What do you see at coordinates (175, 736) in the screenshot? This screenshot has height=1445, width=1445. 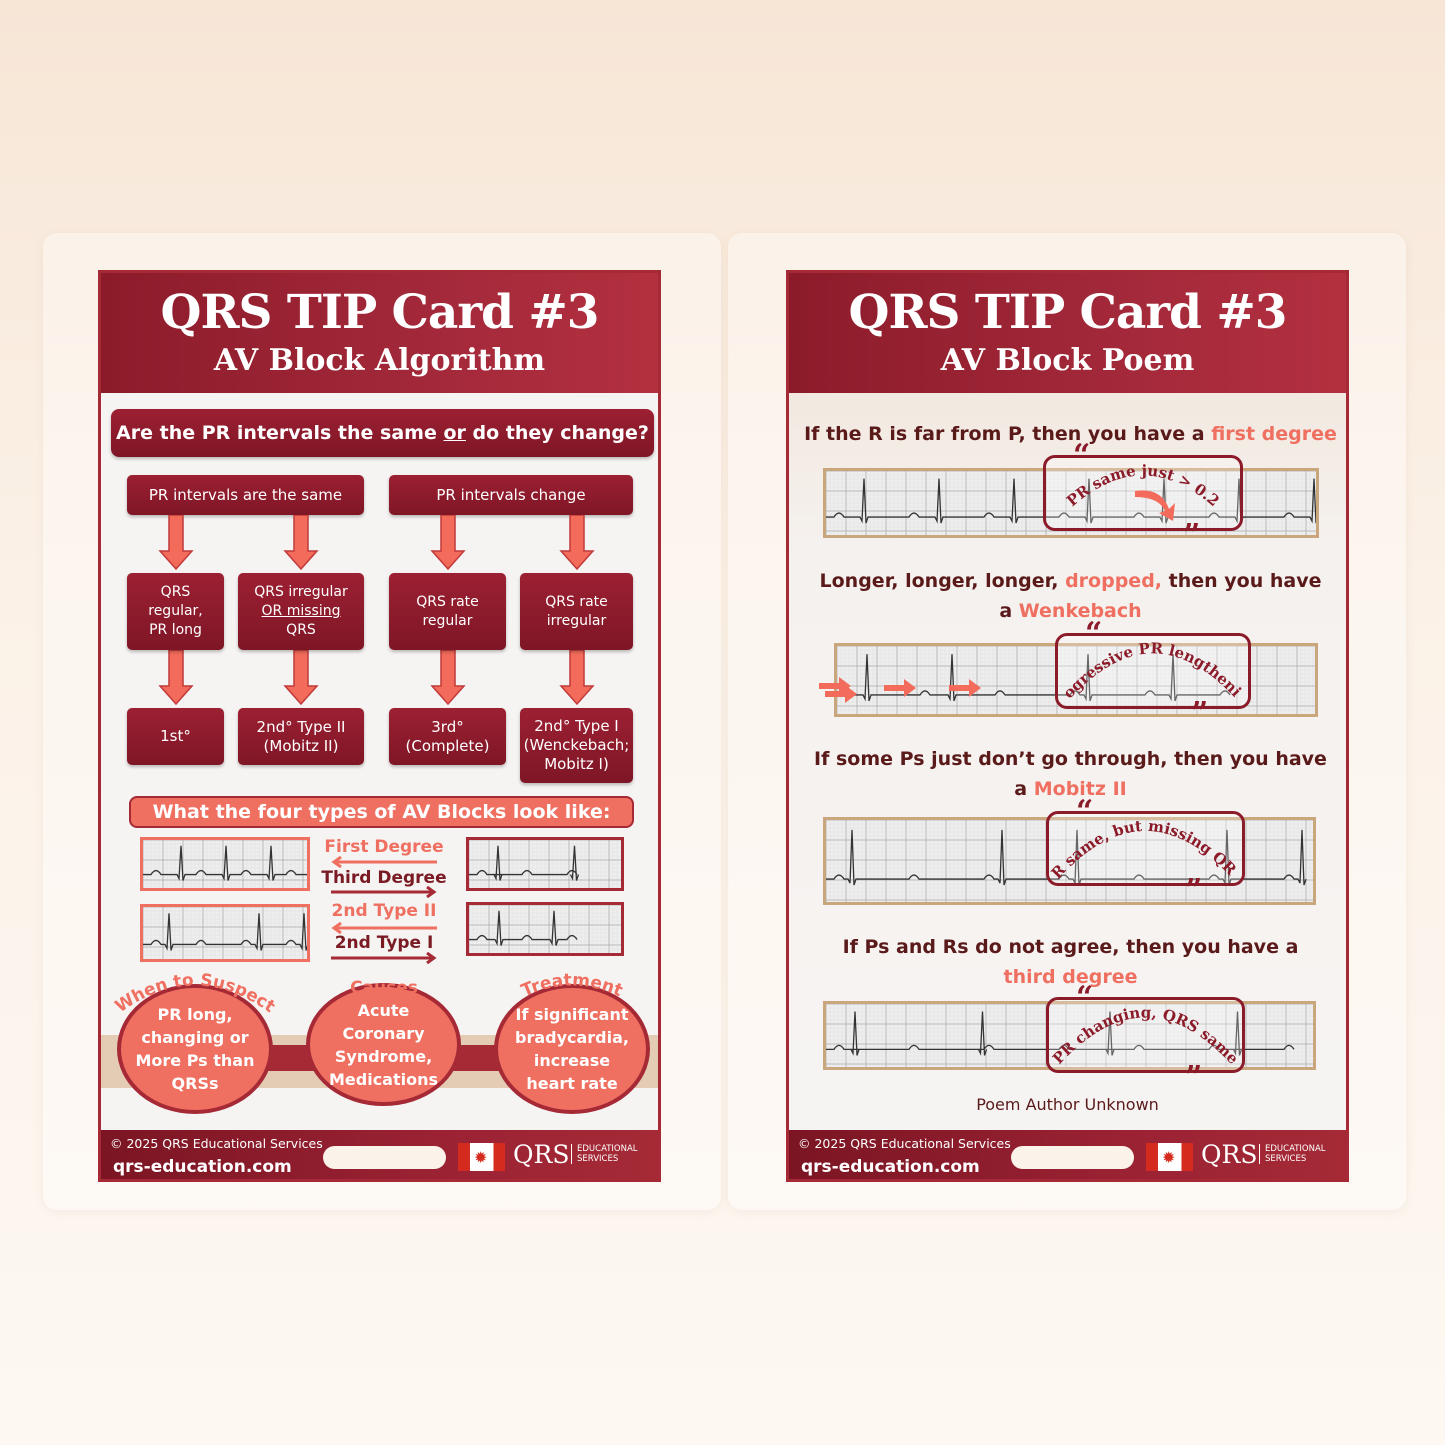 I see `result-box: 1st°` at bounding box center [175, 736].